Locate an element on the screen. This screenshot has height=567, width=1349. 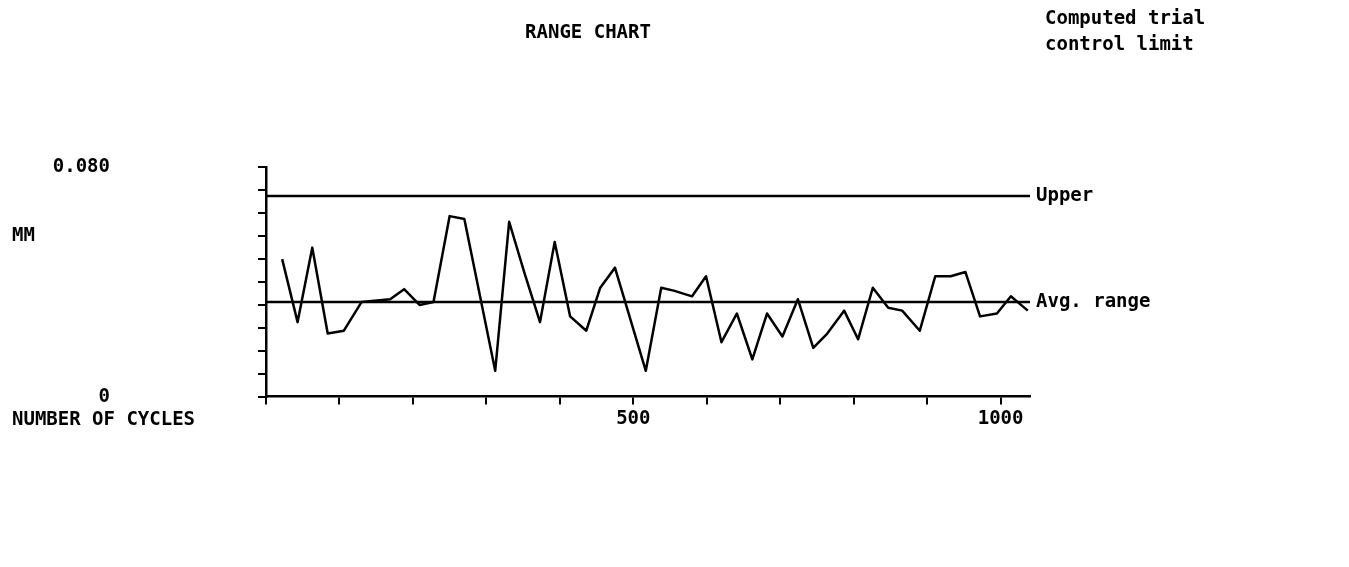
y-tick-label: 0 is located at coordinates (104, 394).